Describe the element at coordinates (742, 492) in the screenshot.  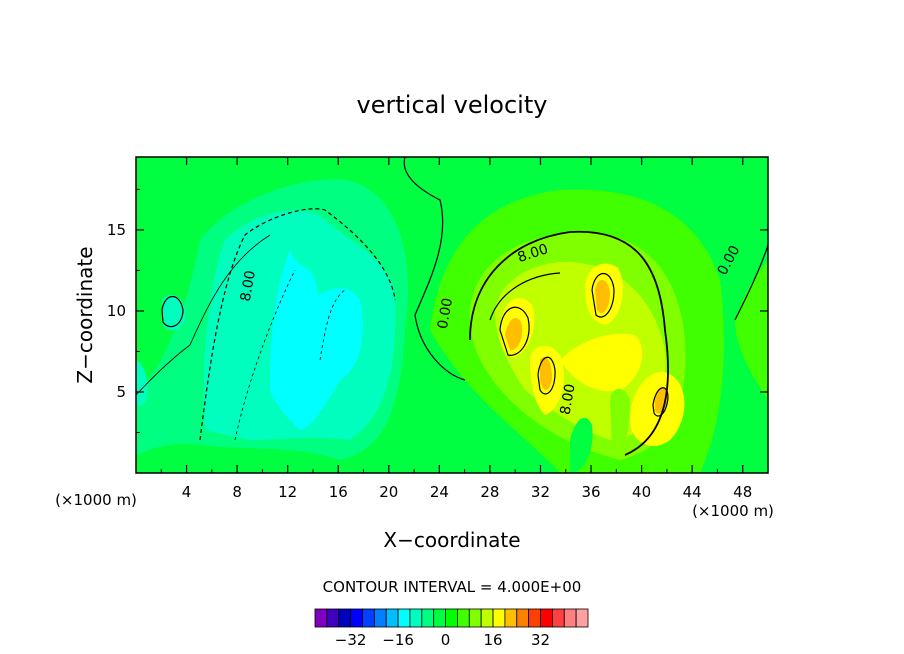
I see `x-tick-label: 48` at that location.